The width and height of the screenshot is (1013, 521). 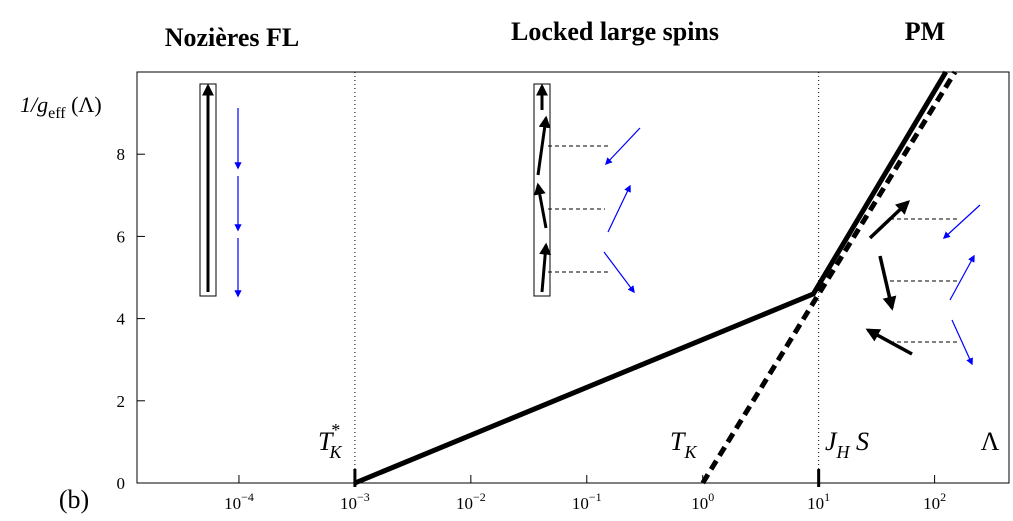 What do you see at coordinates (232, 37) in the screenshot?
I see `heading: Nozières FL` at bounding box center [232, 37].